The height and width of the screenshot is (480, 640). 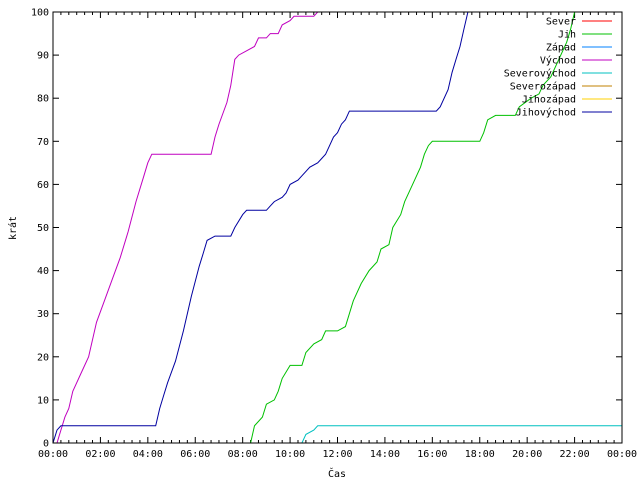 I want to click on y-tick-label: 10, so click(x=43, y=400).